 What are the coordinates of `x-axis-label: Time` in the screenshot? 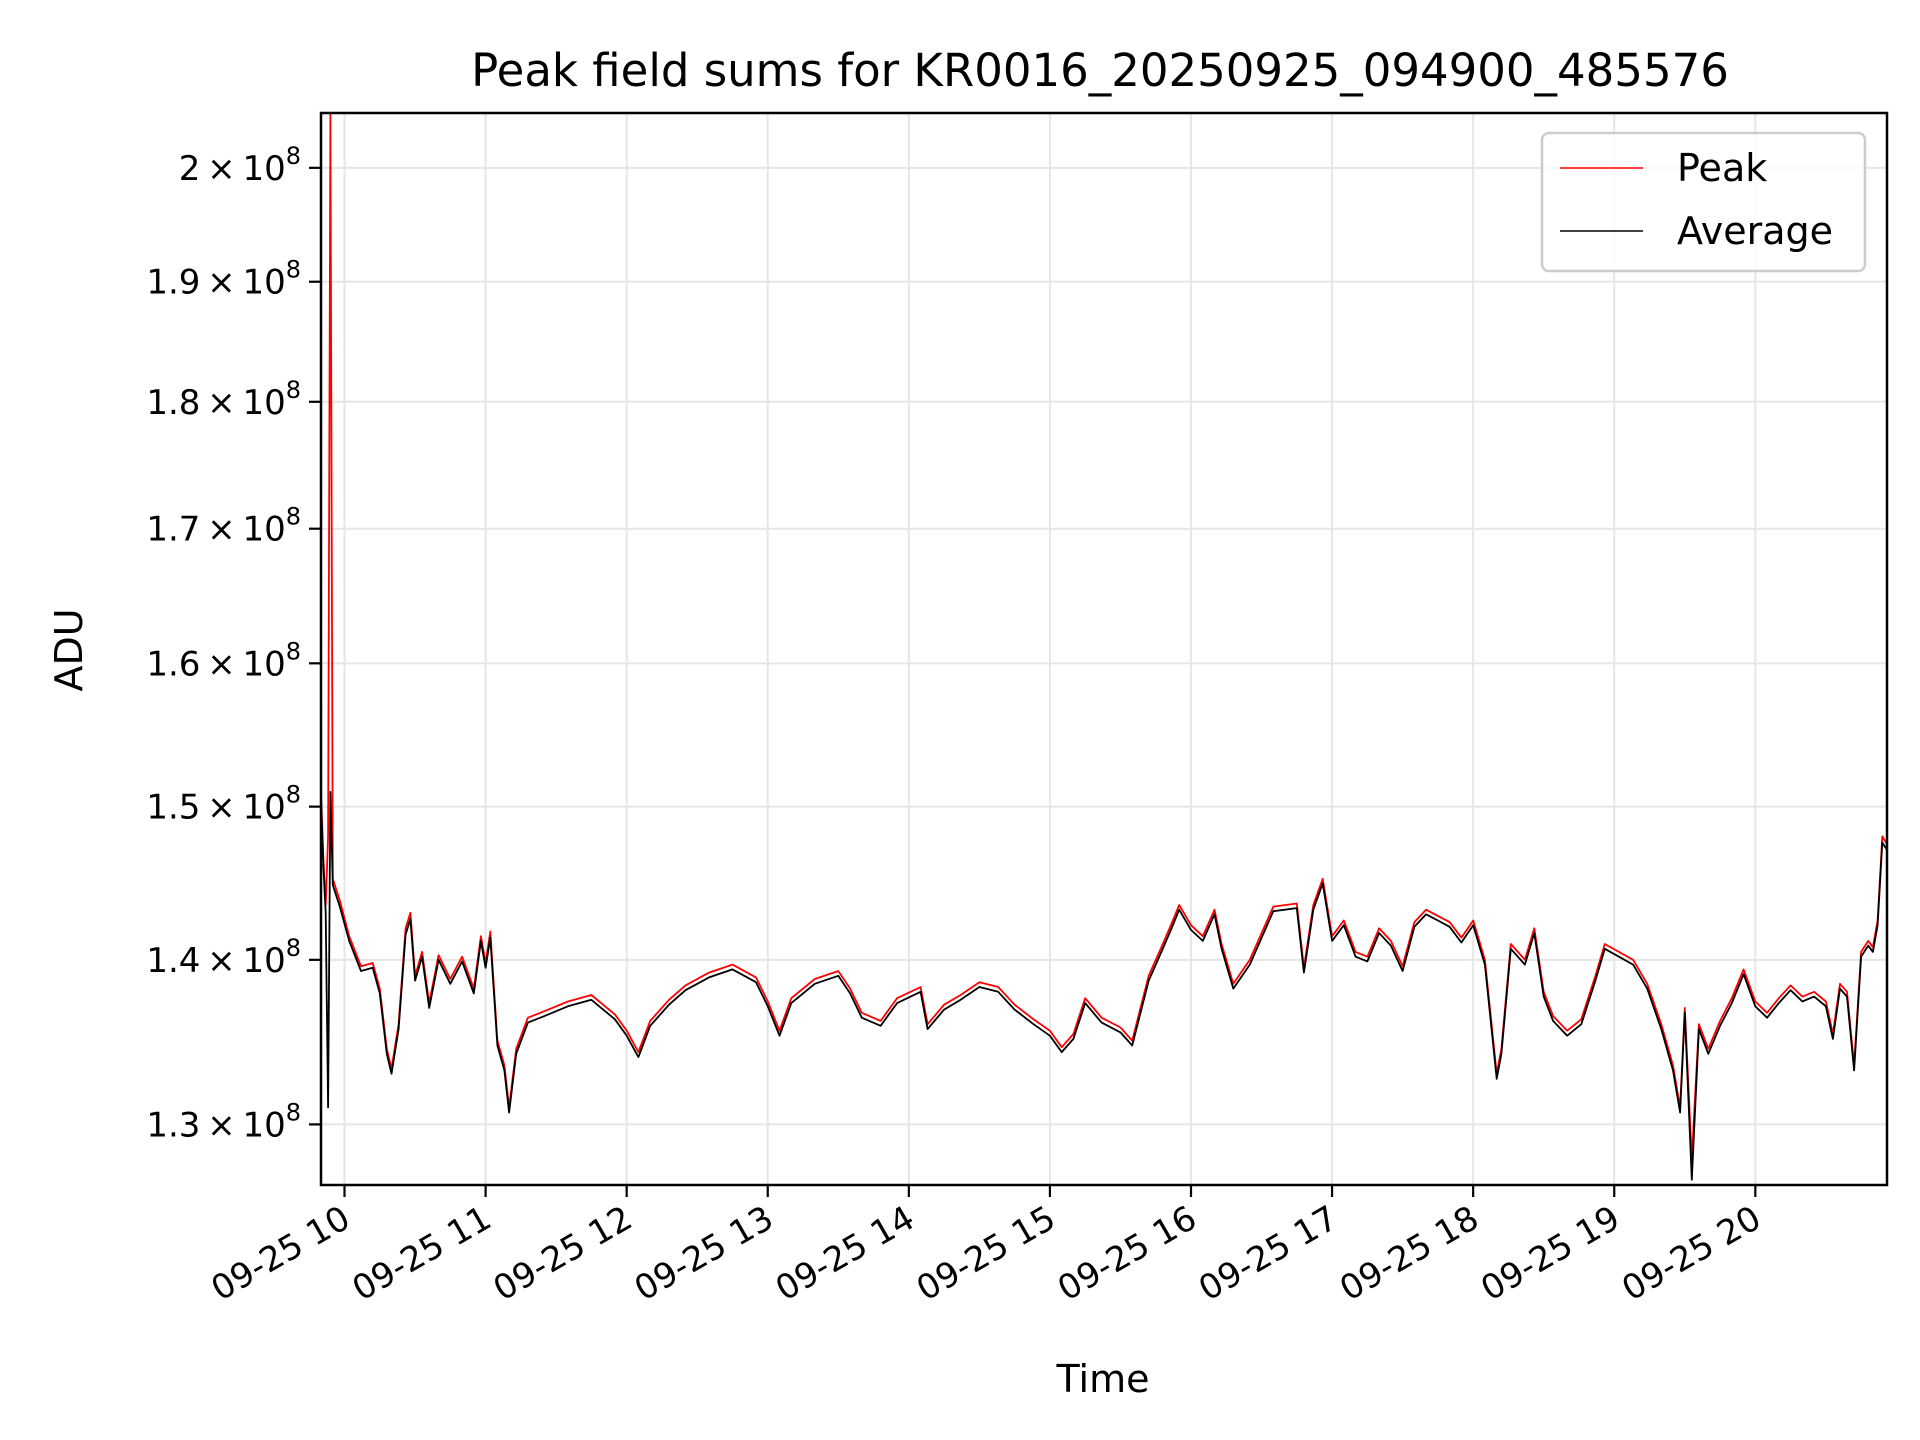 It's located at (1103, 1379).